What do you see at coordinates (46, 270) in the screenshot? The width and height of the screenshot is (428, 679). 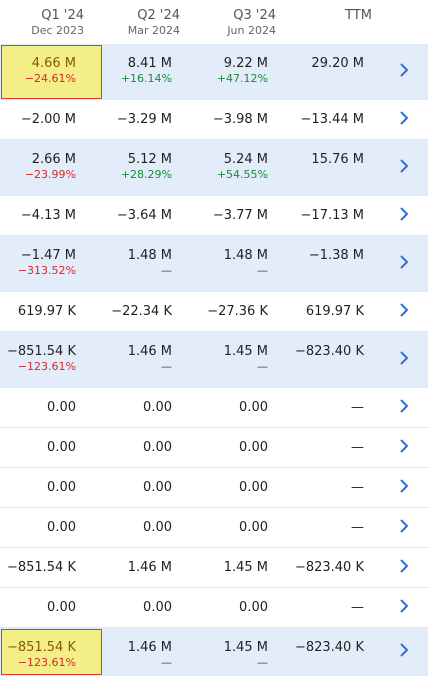 I see `cell-change: −313.52%` at bounding box center [46, 270].